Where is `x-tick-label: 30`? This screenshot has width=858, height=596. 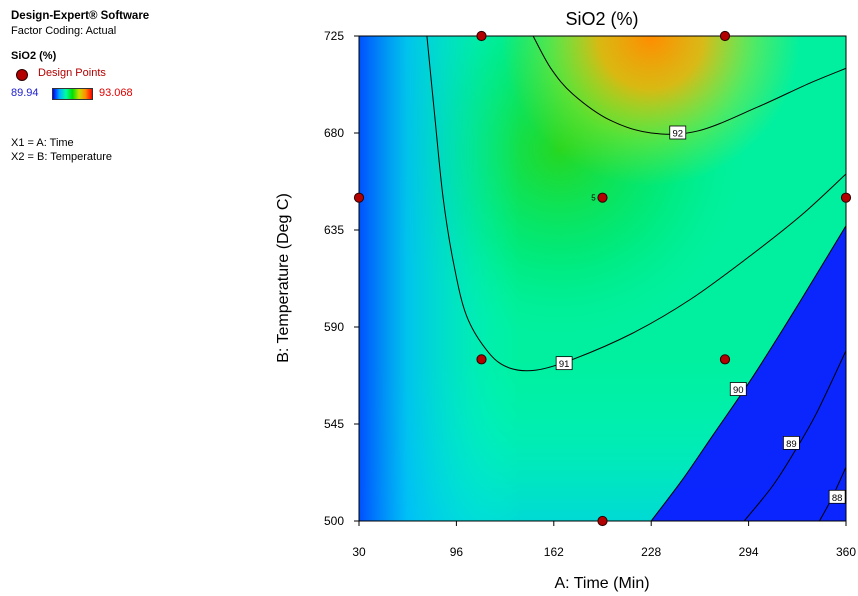
x-tick-label: 30 is located at coordinates (359, 552).